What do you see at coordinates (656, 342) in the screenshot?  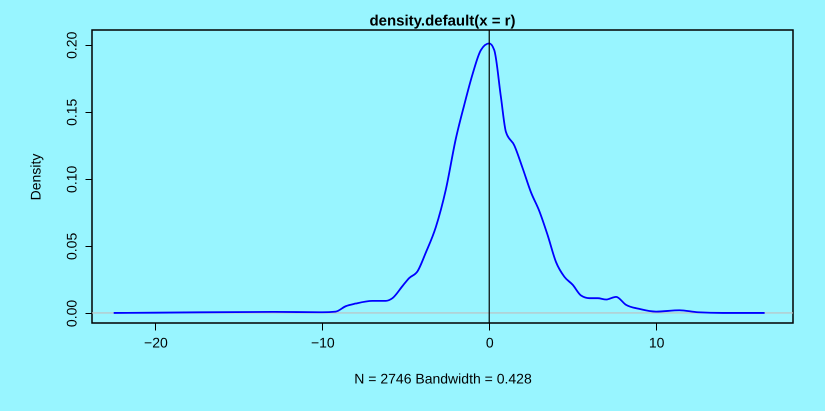 I see `x-tick-label: 10` at bounding box center [656, 342].